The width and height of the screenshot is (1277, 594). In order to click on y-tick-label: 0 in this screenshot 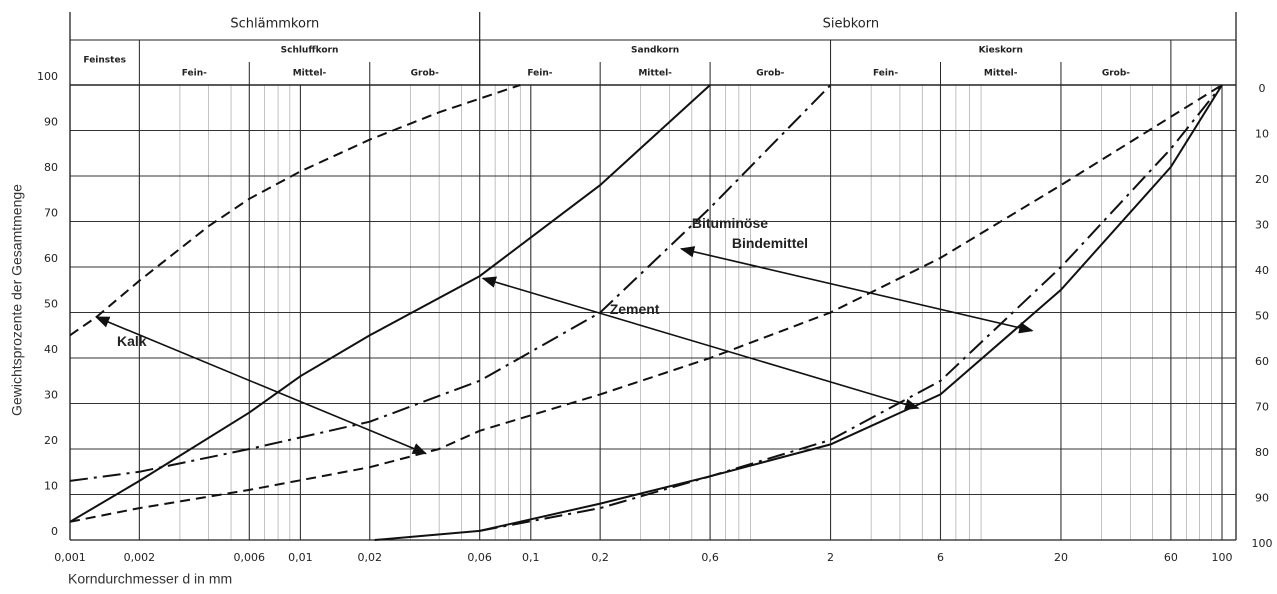, I will do `click(54, 531)`.